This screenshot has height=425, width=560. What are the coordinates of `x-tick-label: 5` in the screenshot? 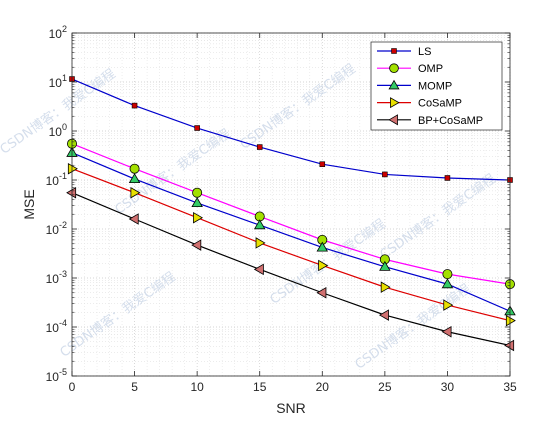 It's located at (134, 387).